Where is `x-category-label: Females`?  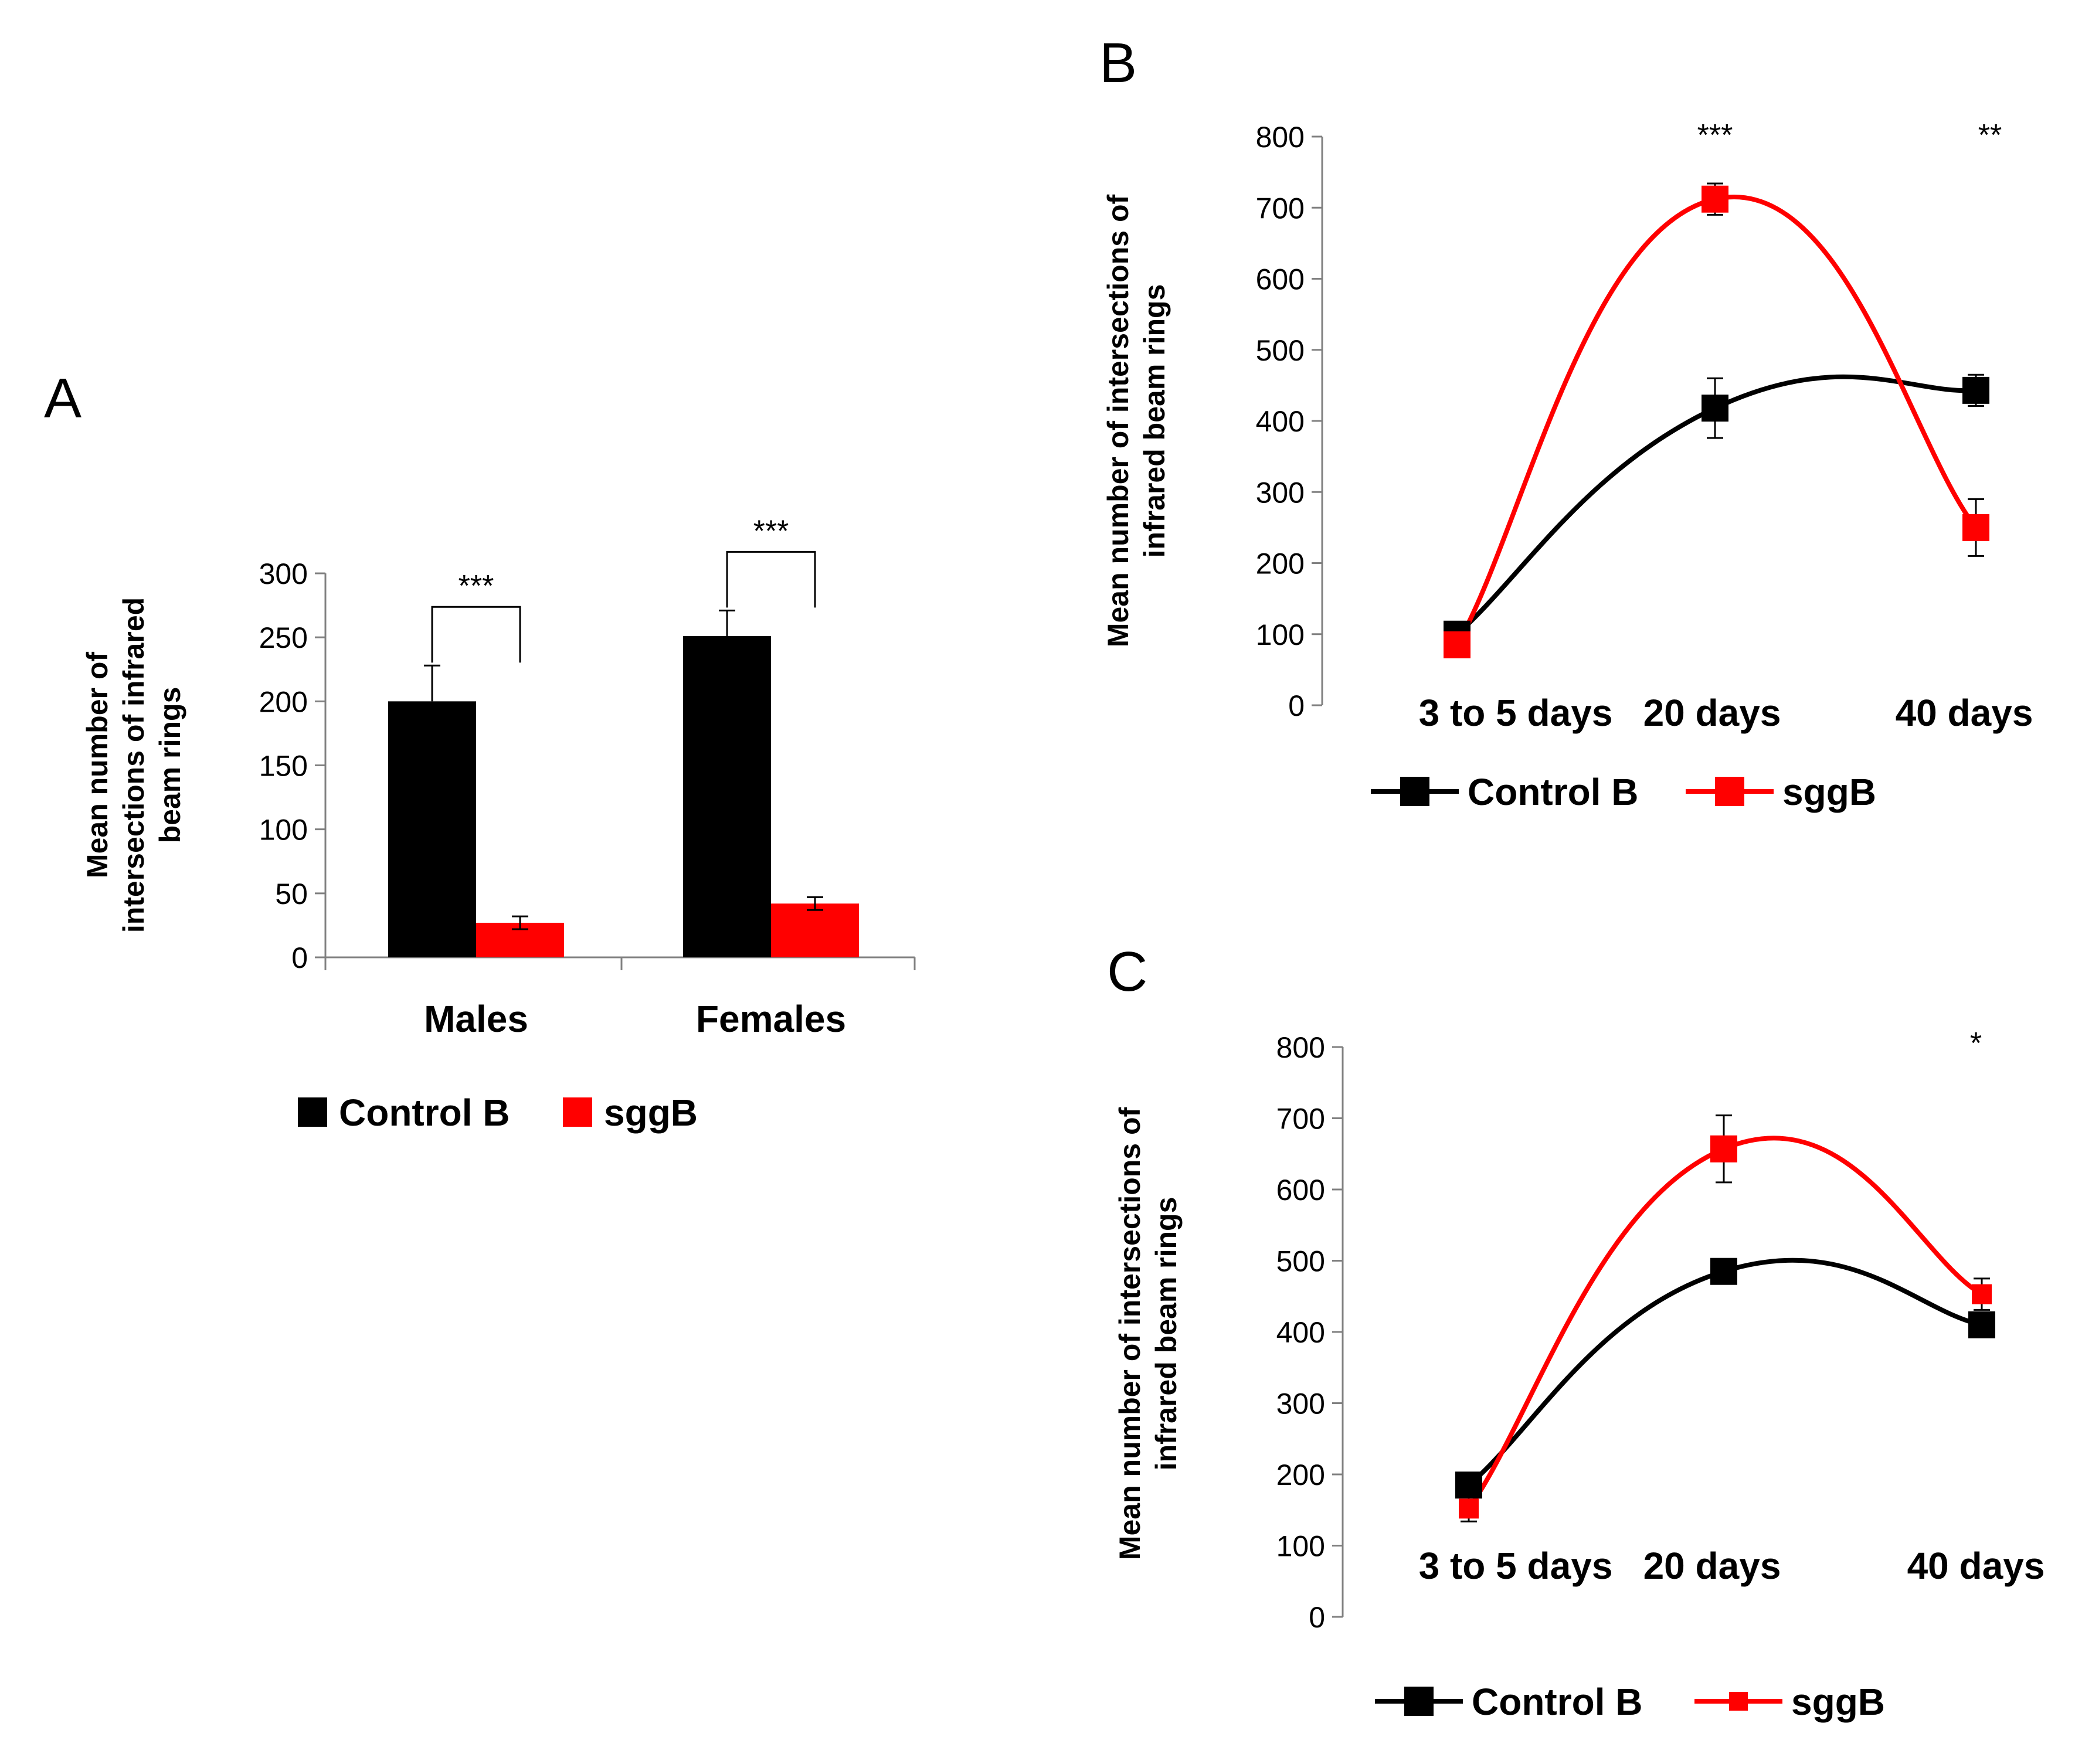
x-category-label: Females is located at coordinates (771, 1019).